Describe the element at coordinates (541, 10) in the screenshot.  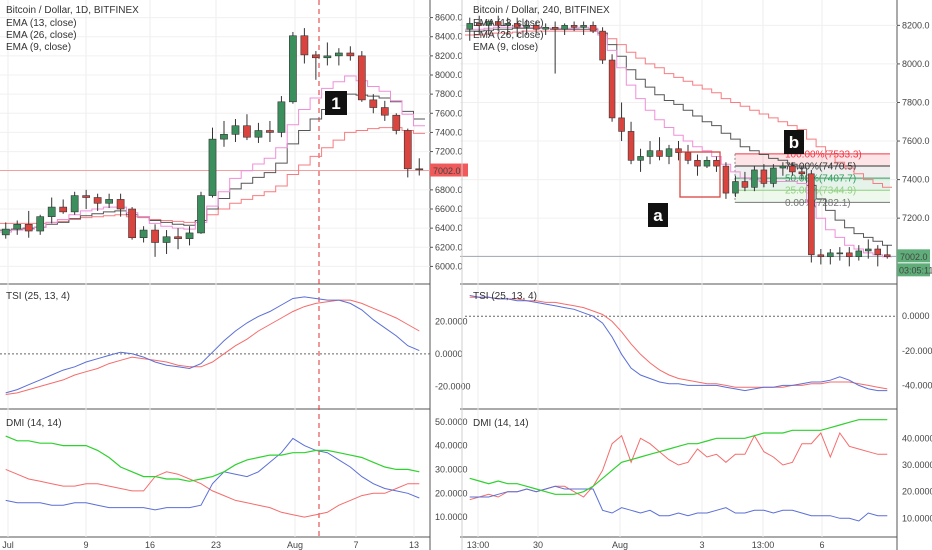
I see `chart-title: Bitcoin / Dollar, 240, BITFINEX` at that location.